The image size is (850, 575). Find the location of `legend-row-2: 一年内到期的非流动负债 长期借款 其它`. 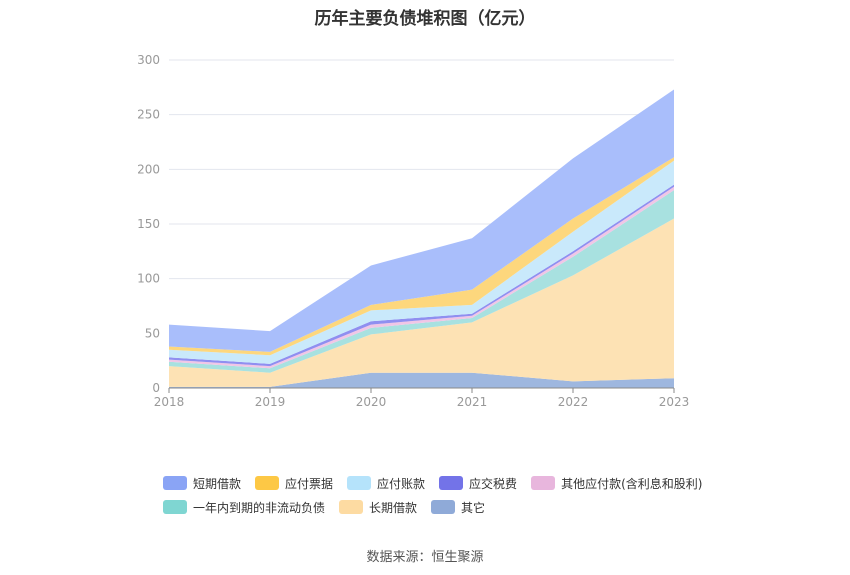

legend-row-2: 一年内到期的非流动负债 长期借款 其它 is located at coordinates (443, 507).